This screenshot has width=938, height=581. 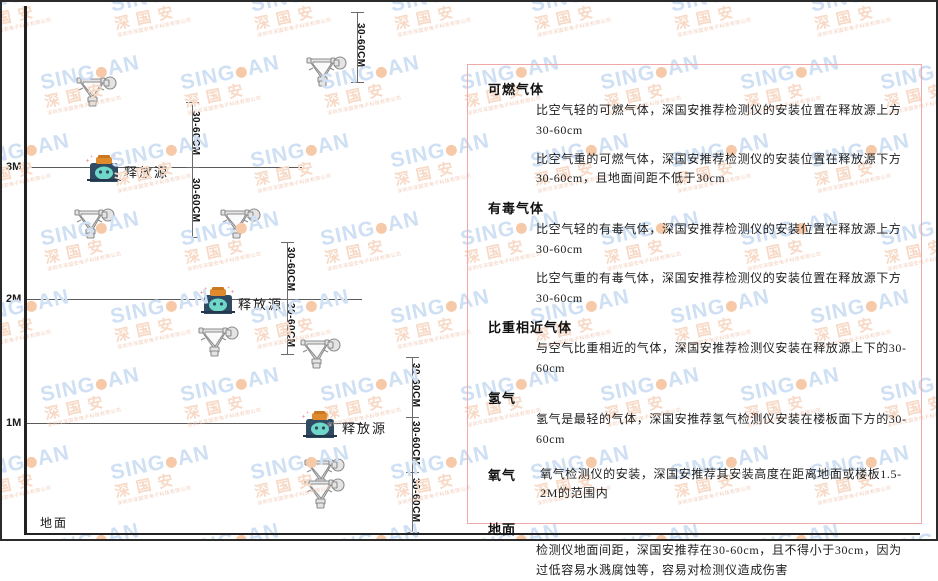 I want to click on note-heading: 氧气, so click(x=511, y=488).